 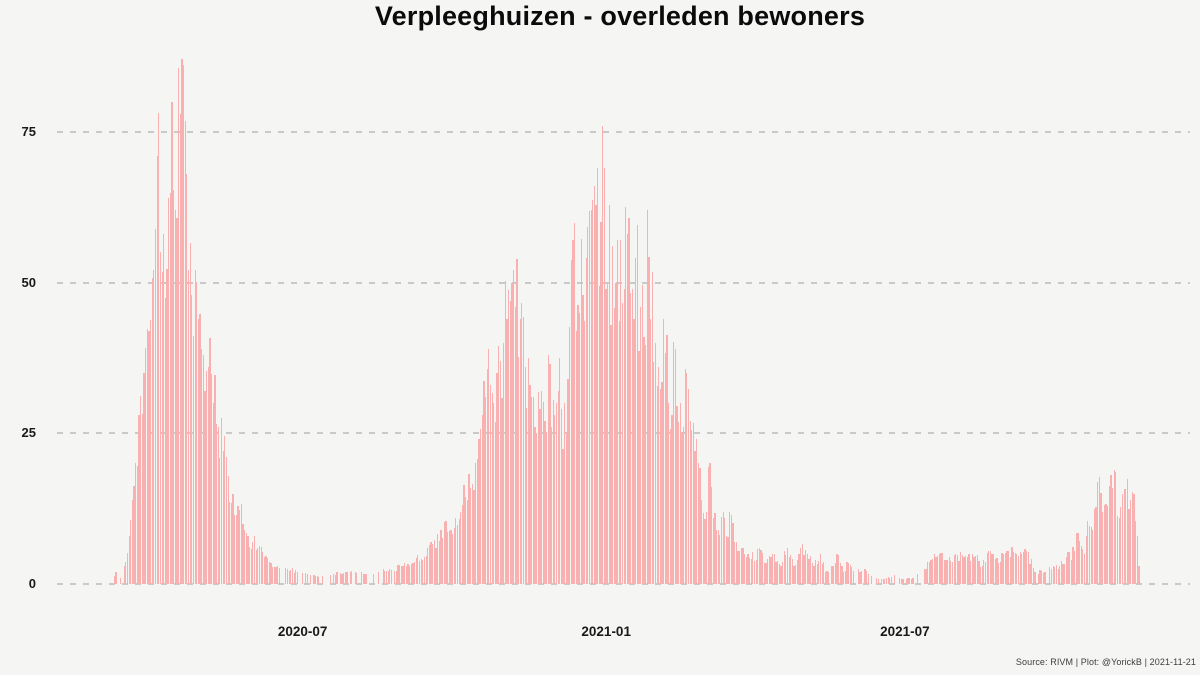 What do you see at coordinates (32, 583) in the screenshot?
I see `y-tick-label: 0` at bounding box center [32, 583].